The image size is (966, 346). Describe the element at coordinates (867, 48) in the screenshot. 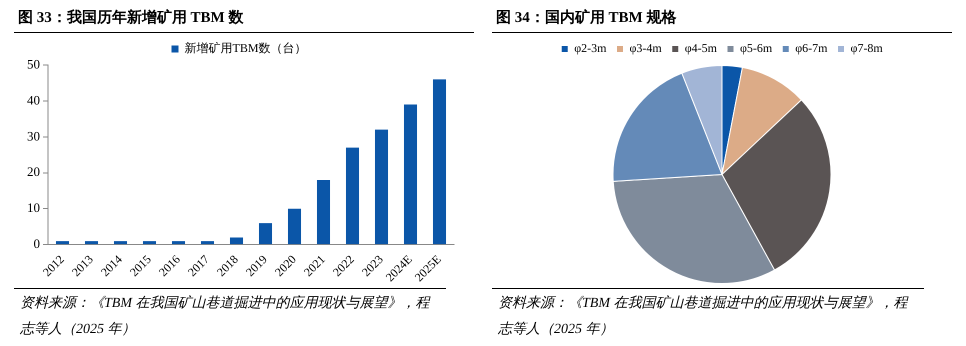

I see `legend-label: φ7-8m` at that location.